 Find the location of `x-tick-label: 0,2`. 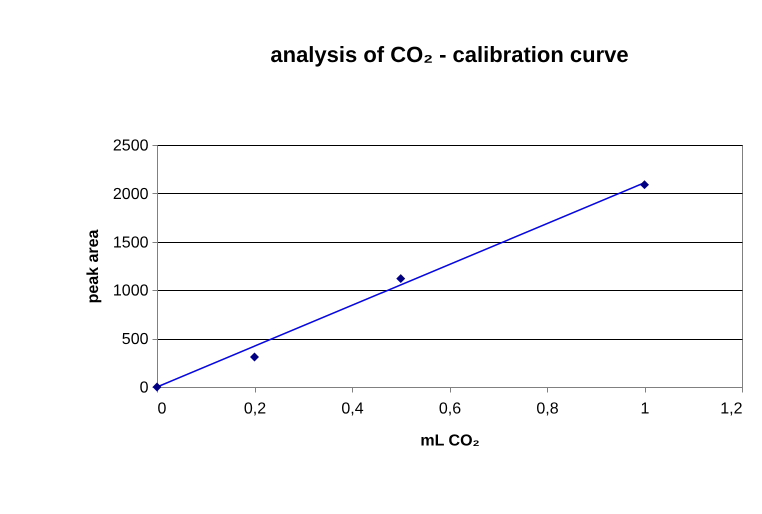

x-tick-label: 0,2 is located at coordinates (255, 409).